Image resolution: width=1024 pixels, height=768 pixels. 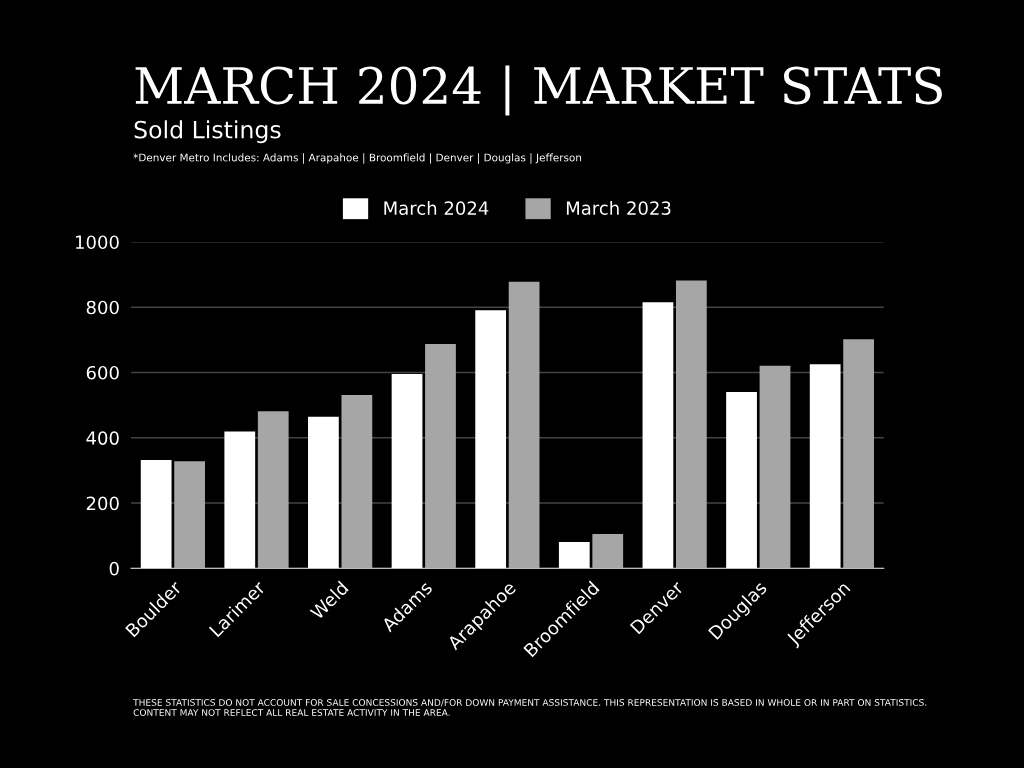 I want to click on y-tick-label: 600, so click(x=102, y=372).